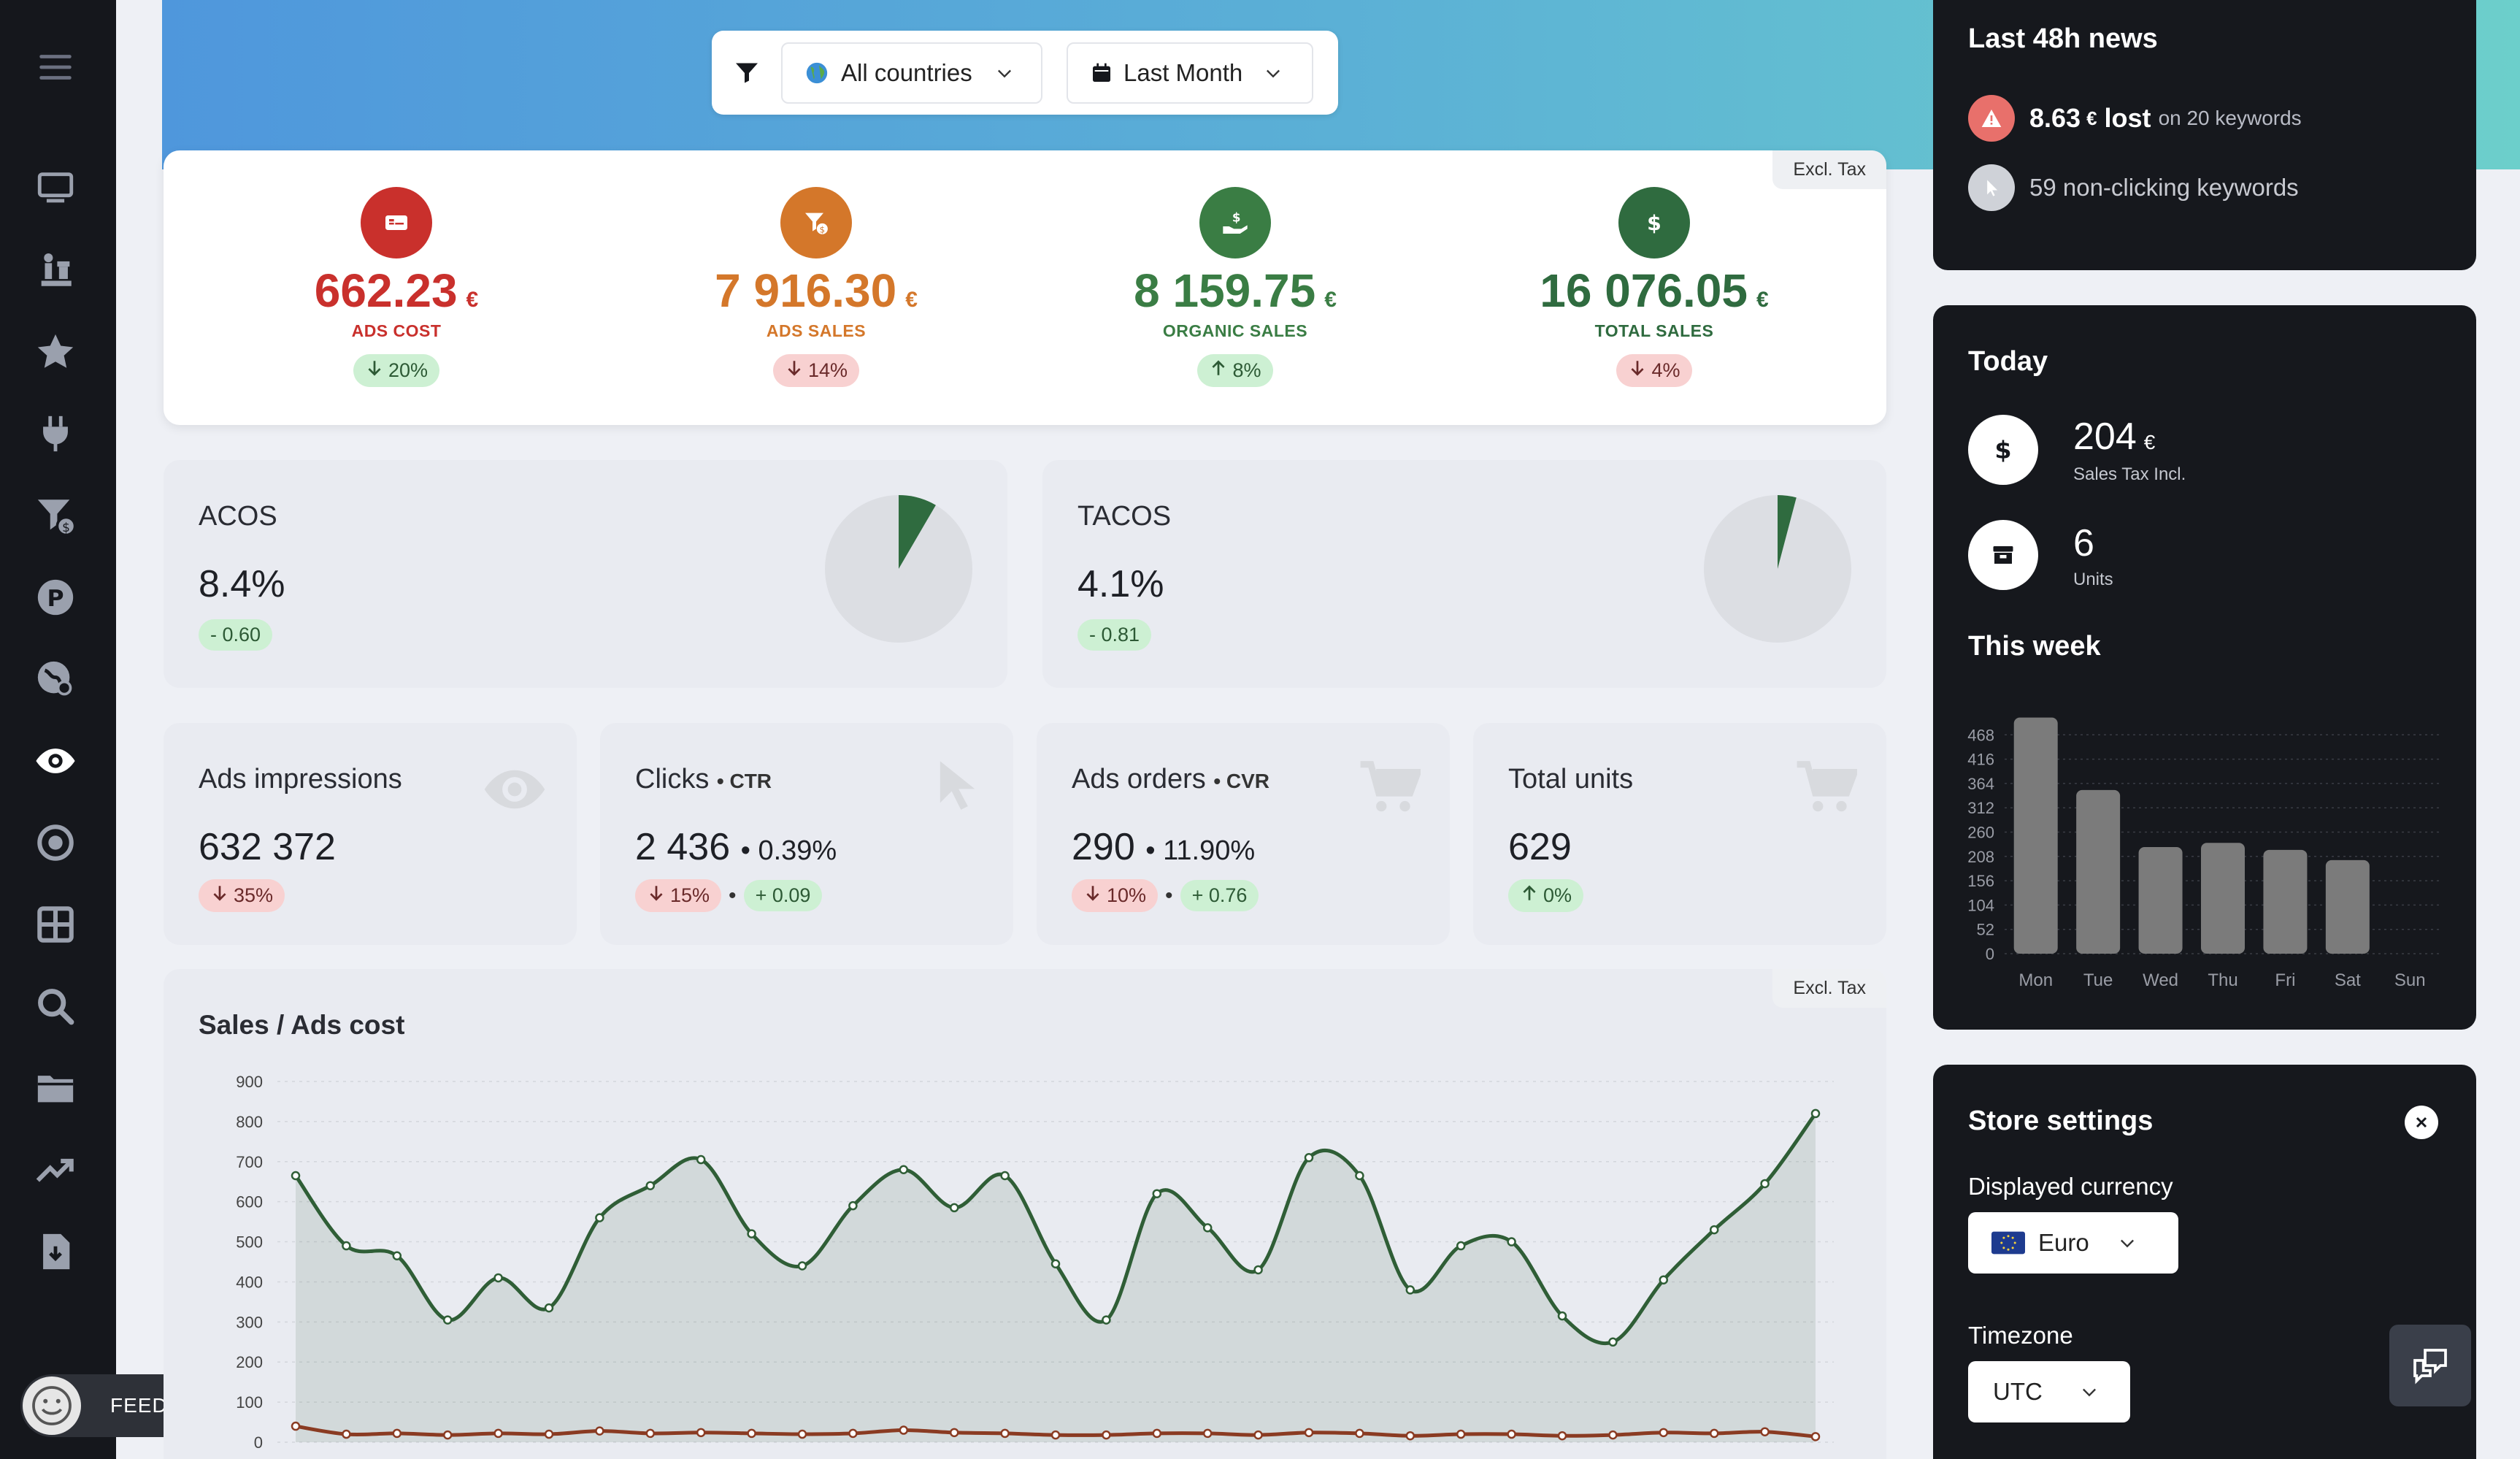  What do you see at coordinates (55, 67) in the screenshot?
I see `menu-icon` at bounding box center [55, 67].